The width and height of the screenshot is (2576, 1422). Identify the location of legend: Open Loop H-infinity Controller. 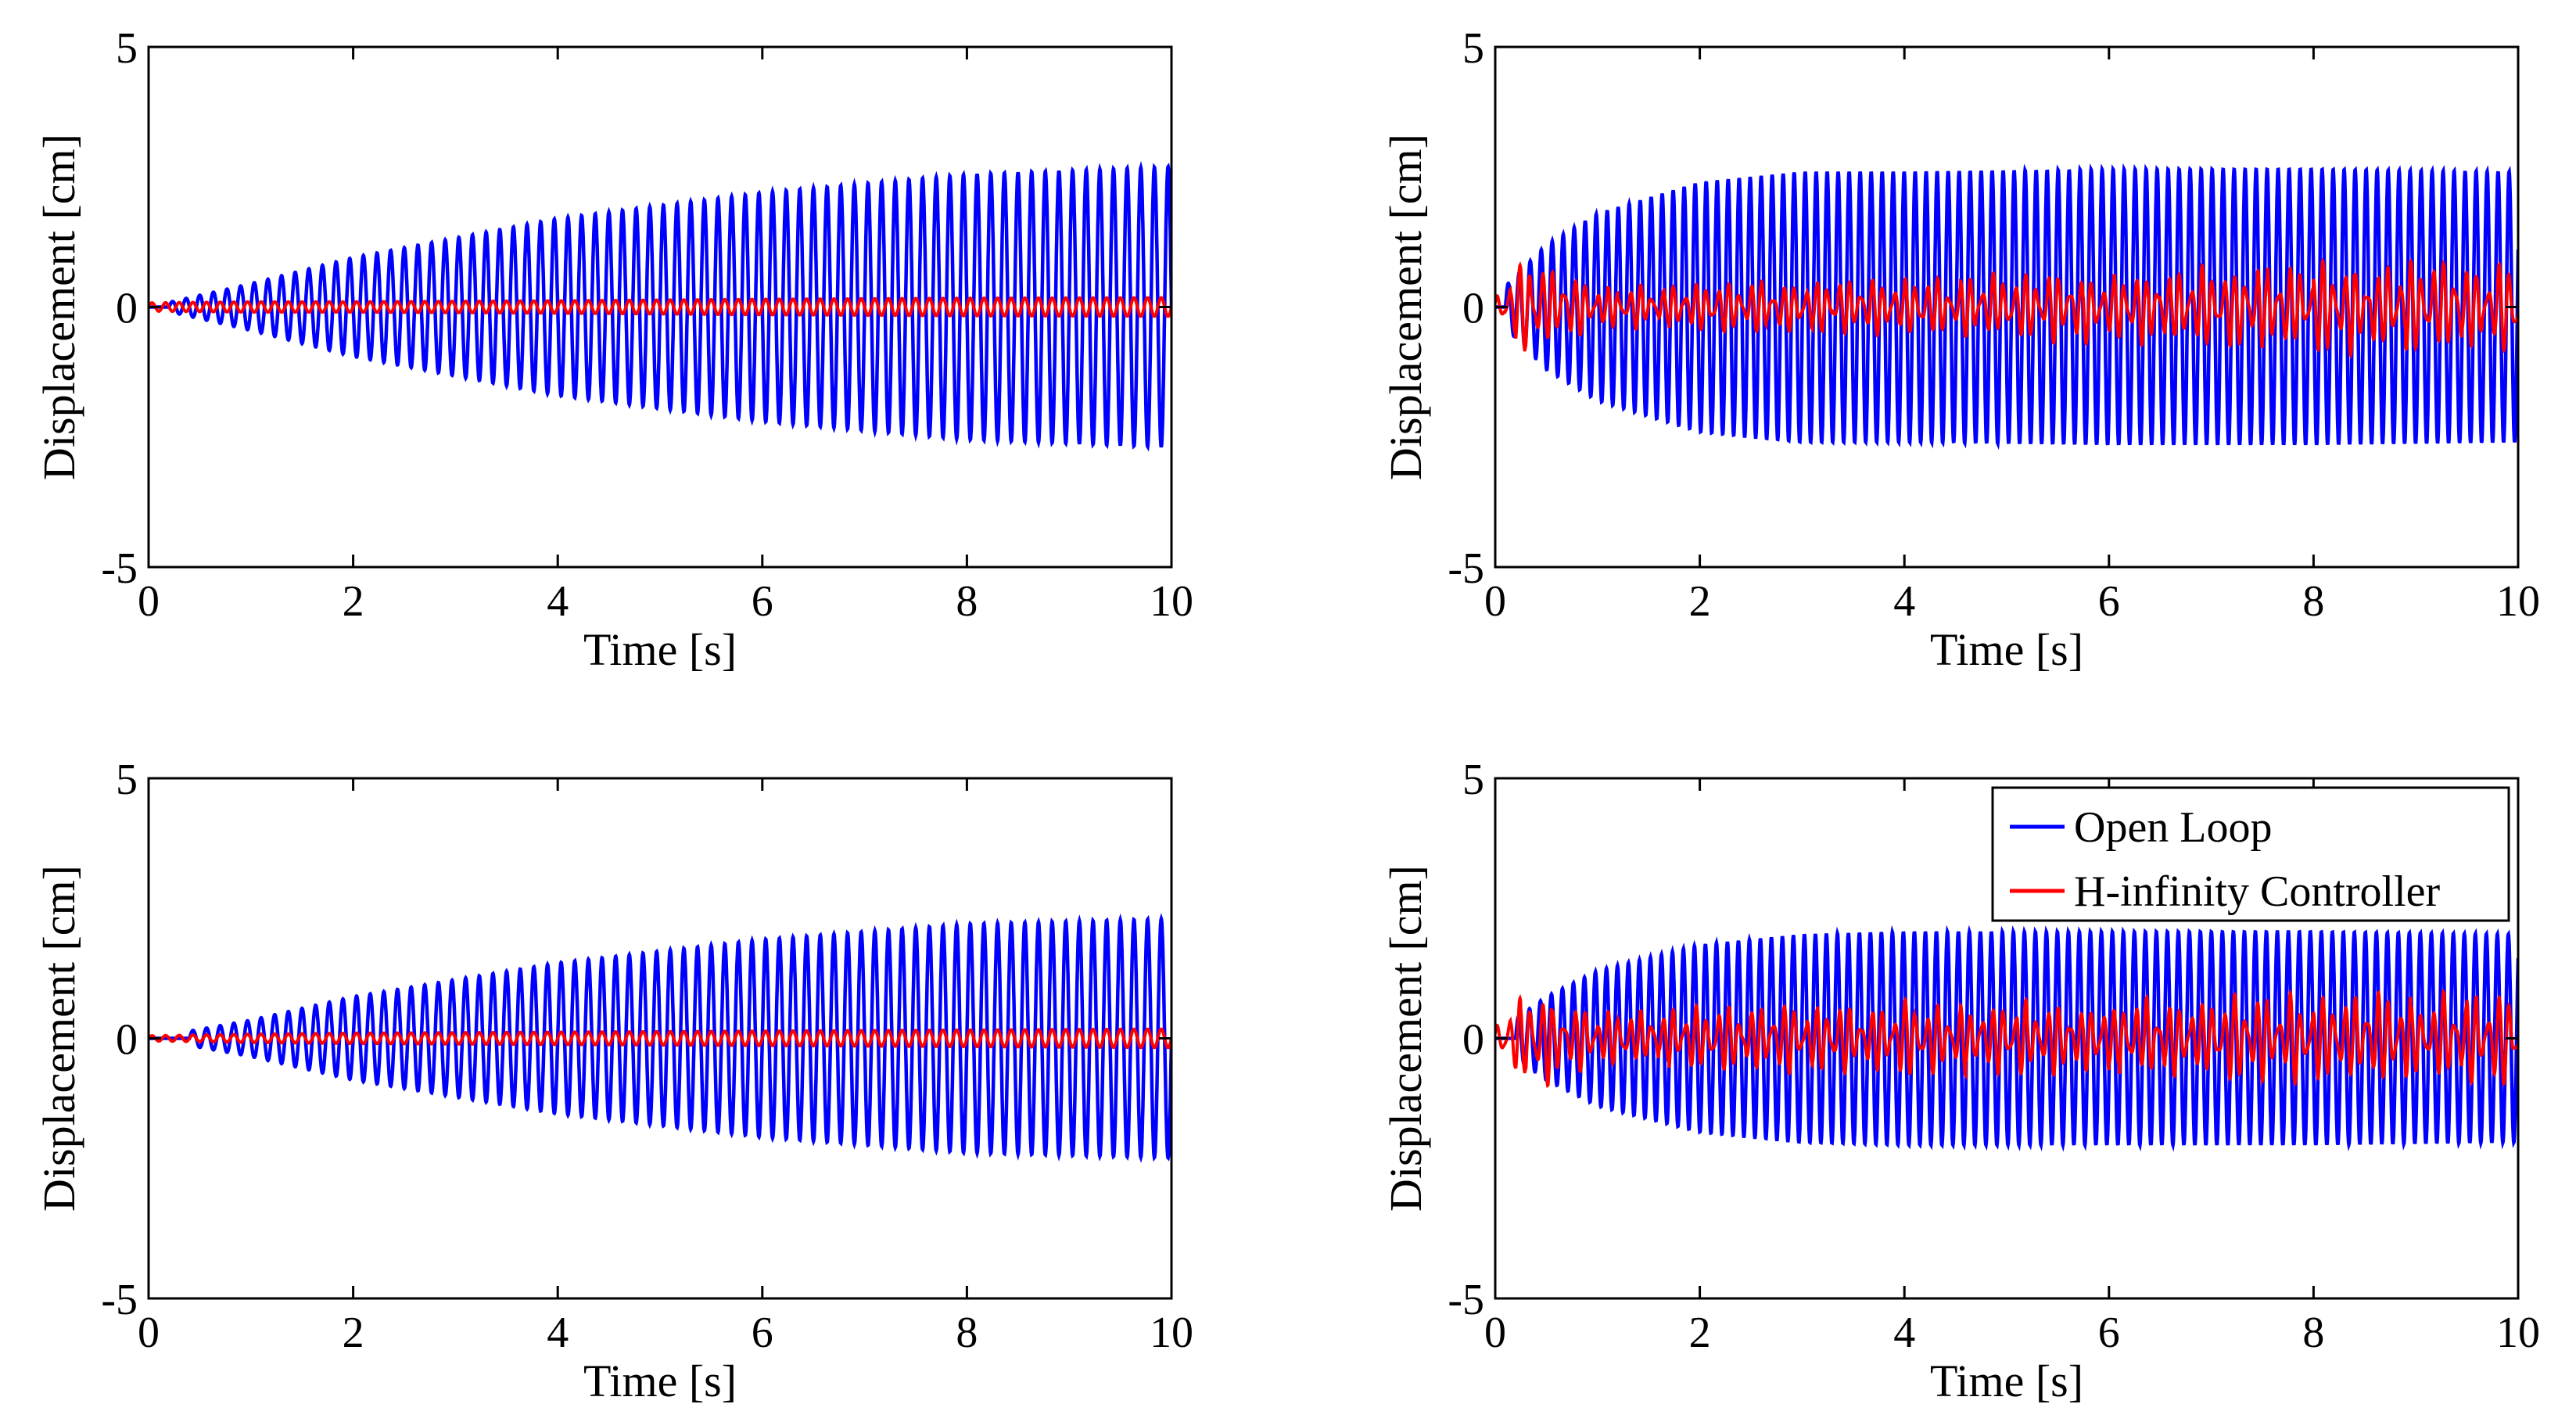
(2250, 854).